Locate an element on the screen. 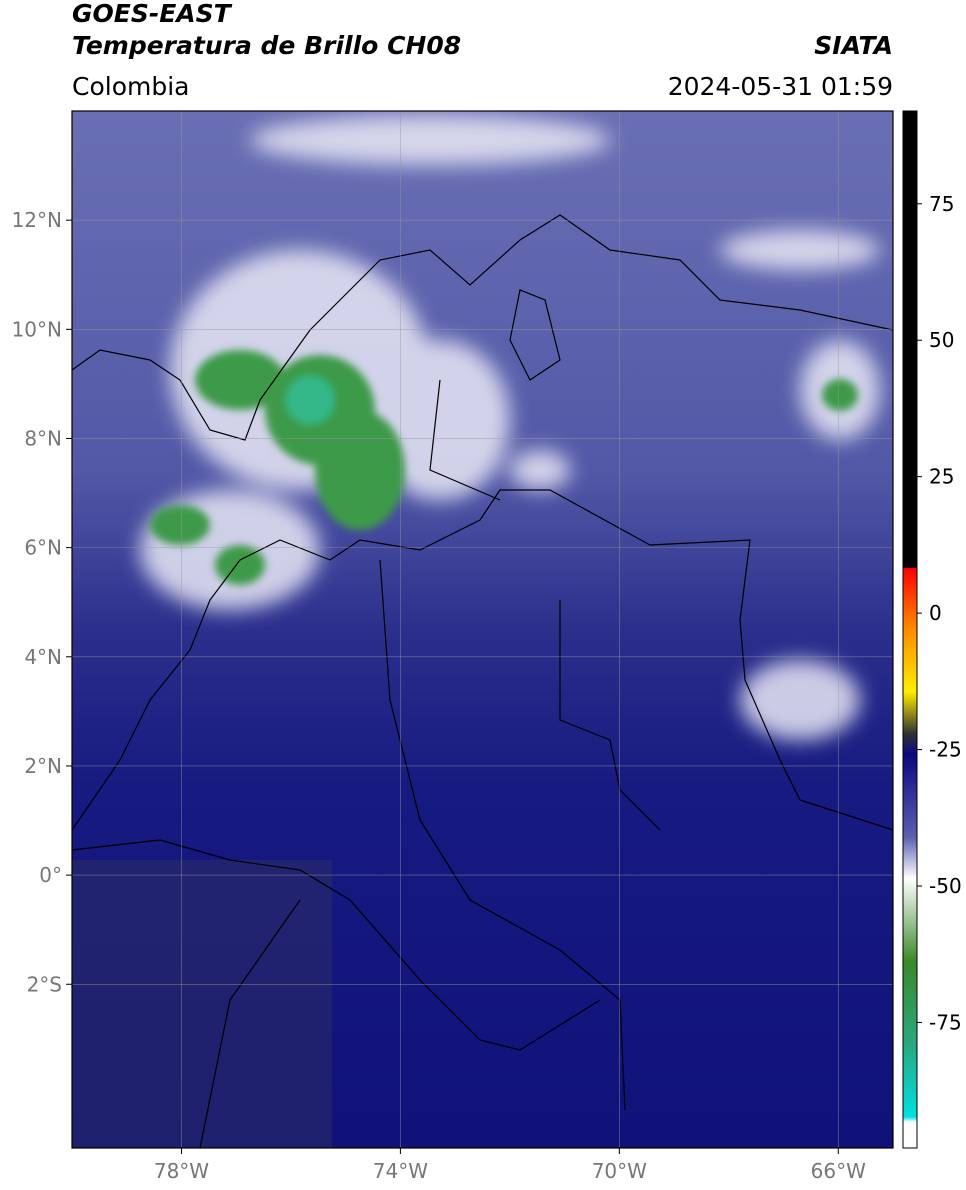 The width and height of the screenshot is (966, 1190). colorbar-tick-label: 50 is located at coordinates (941, 340).